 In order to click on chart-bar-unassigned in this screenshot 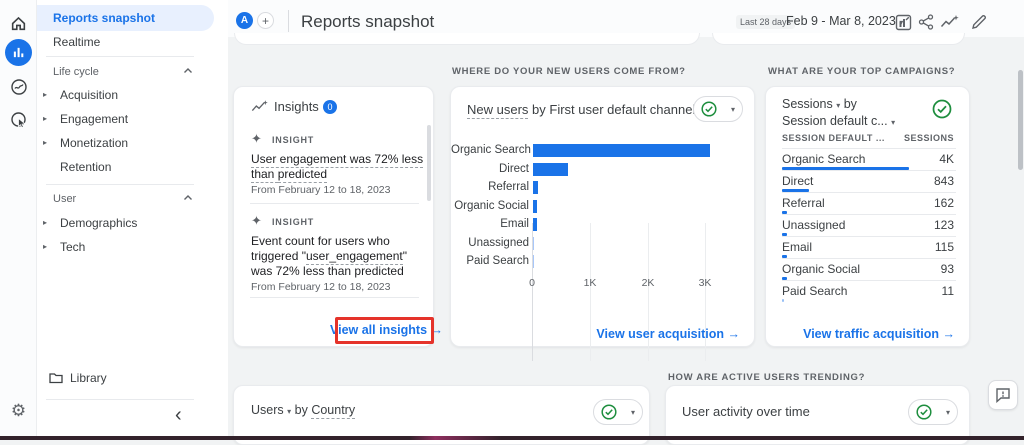, I will do `click(534, 243)`.